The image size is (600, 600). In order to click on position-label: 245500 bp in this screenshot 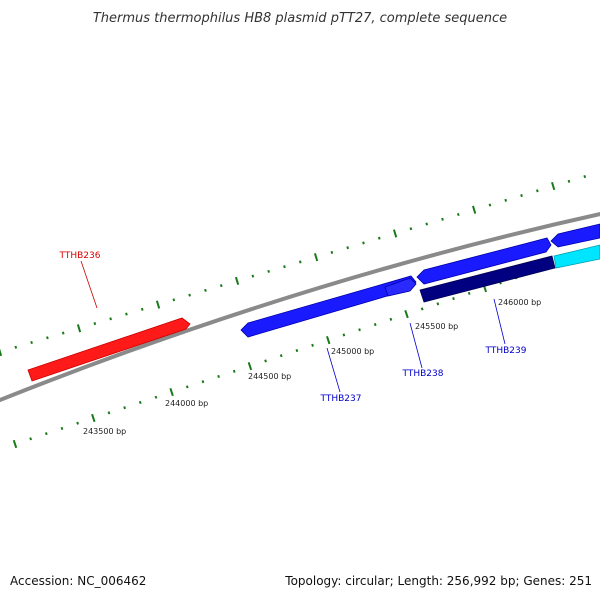, I will do `click(436, 326)`.